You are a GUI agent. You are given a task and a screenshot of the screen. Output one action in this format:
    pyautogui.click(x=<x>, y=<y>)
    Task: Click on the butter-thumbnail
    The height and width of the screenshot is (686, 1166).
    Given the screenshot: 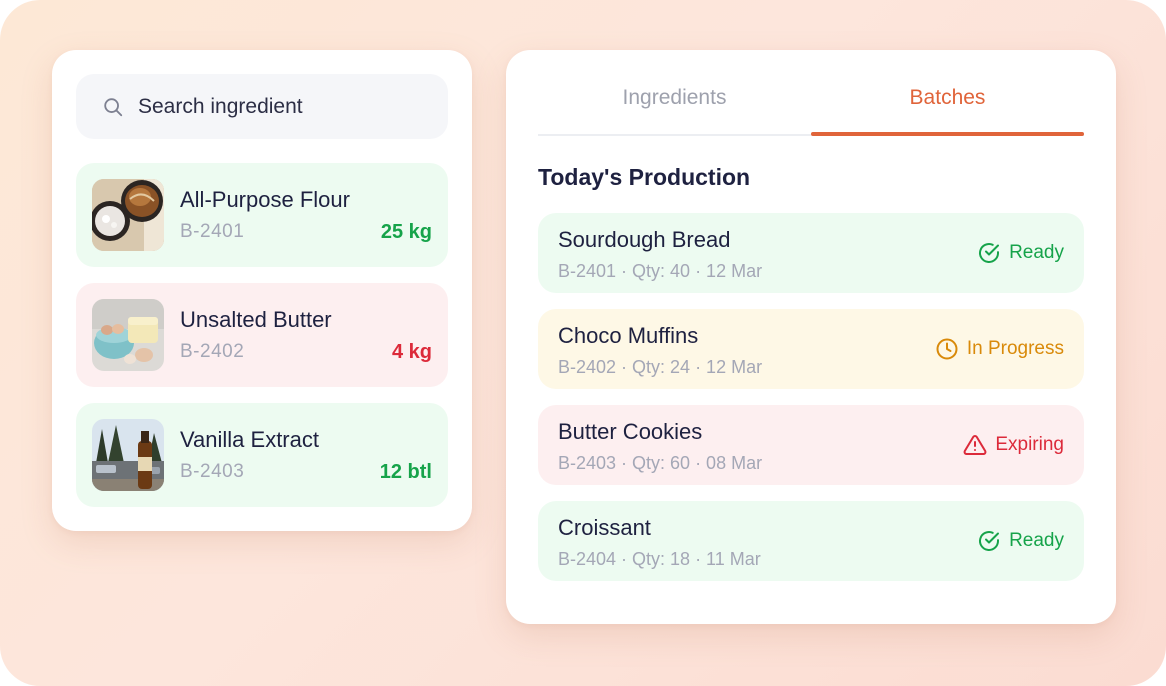 What is the action you would take?
    pyautogui.click(x=128, y=335)
    